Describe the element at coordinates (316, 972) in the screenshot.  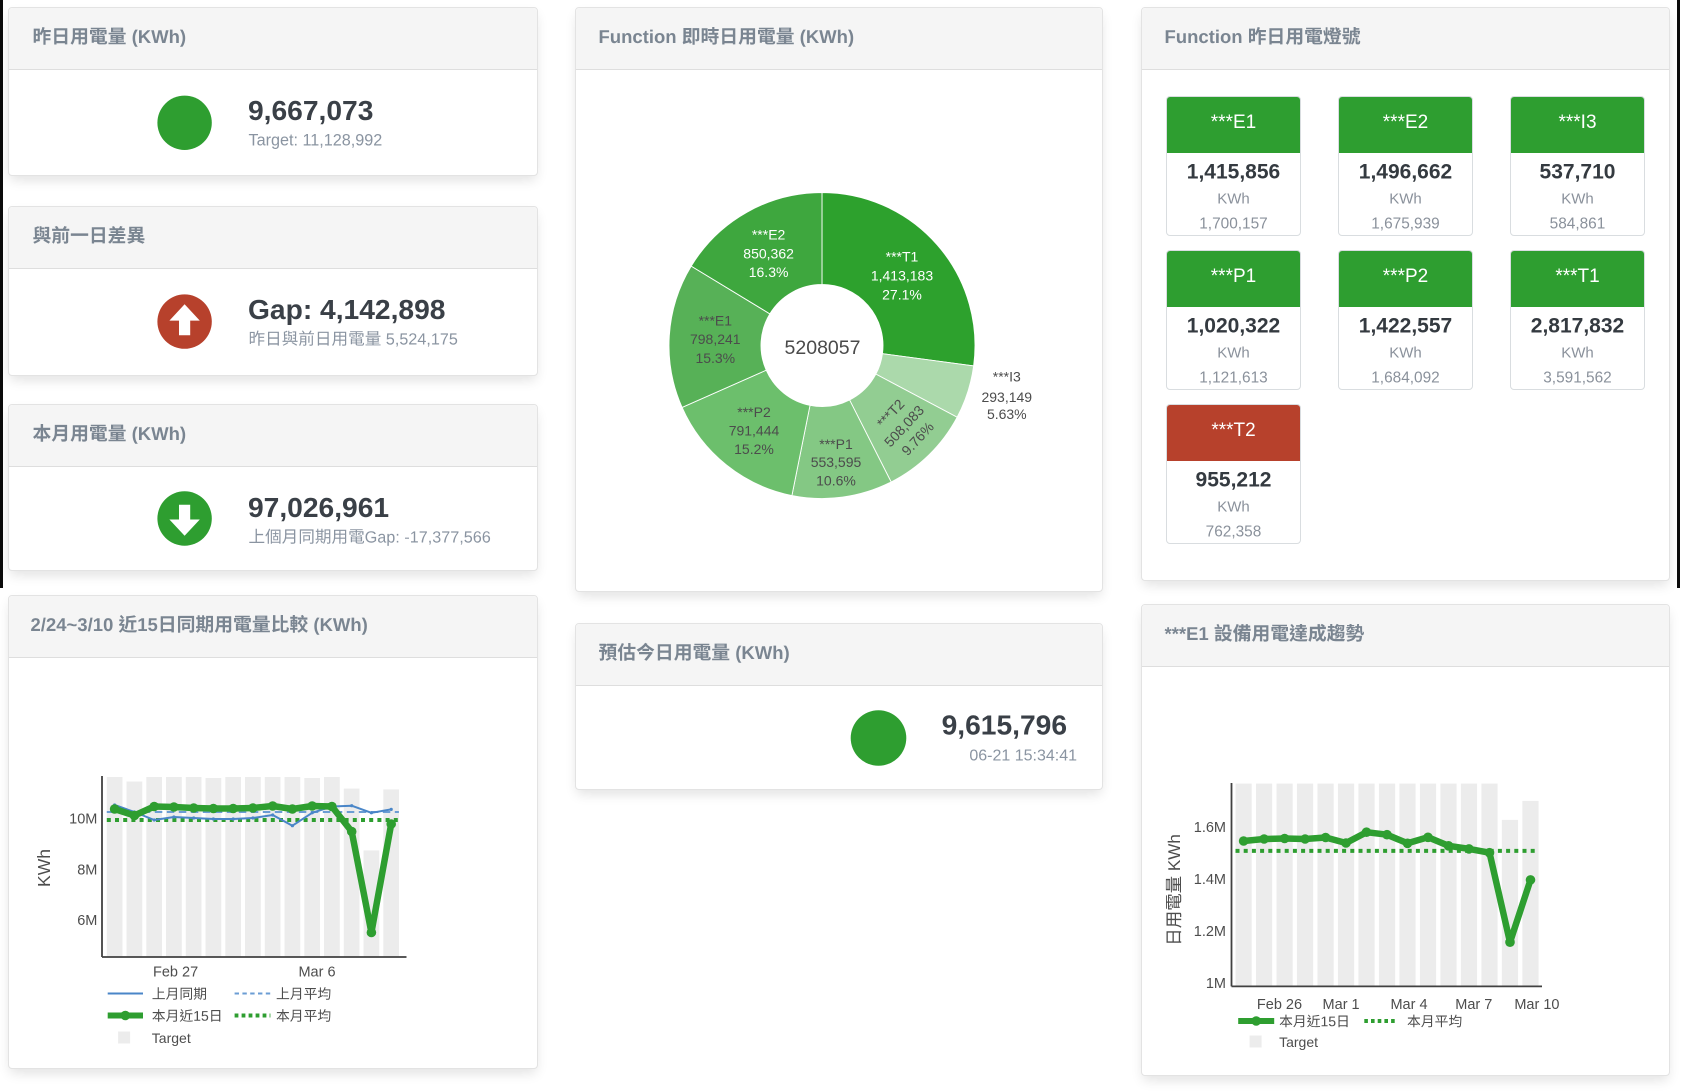
I see `svg-text: Mar 6` at that location.